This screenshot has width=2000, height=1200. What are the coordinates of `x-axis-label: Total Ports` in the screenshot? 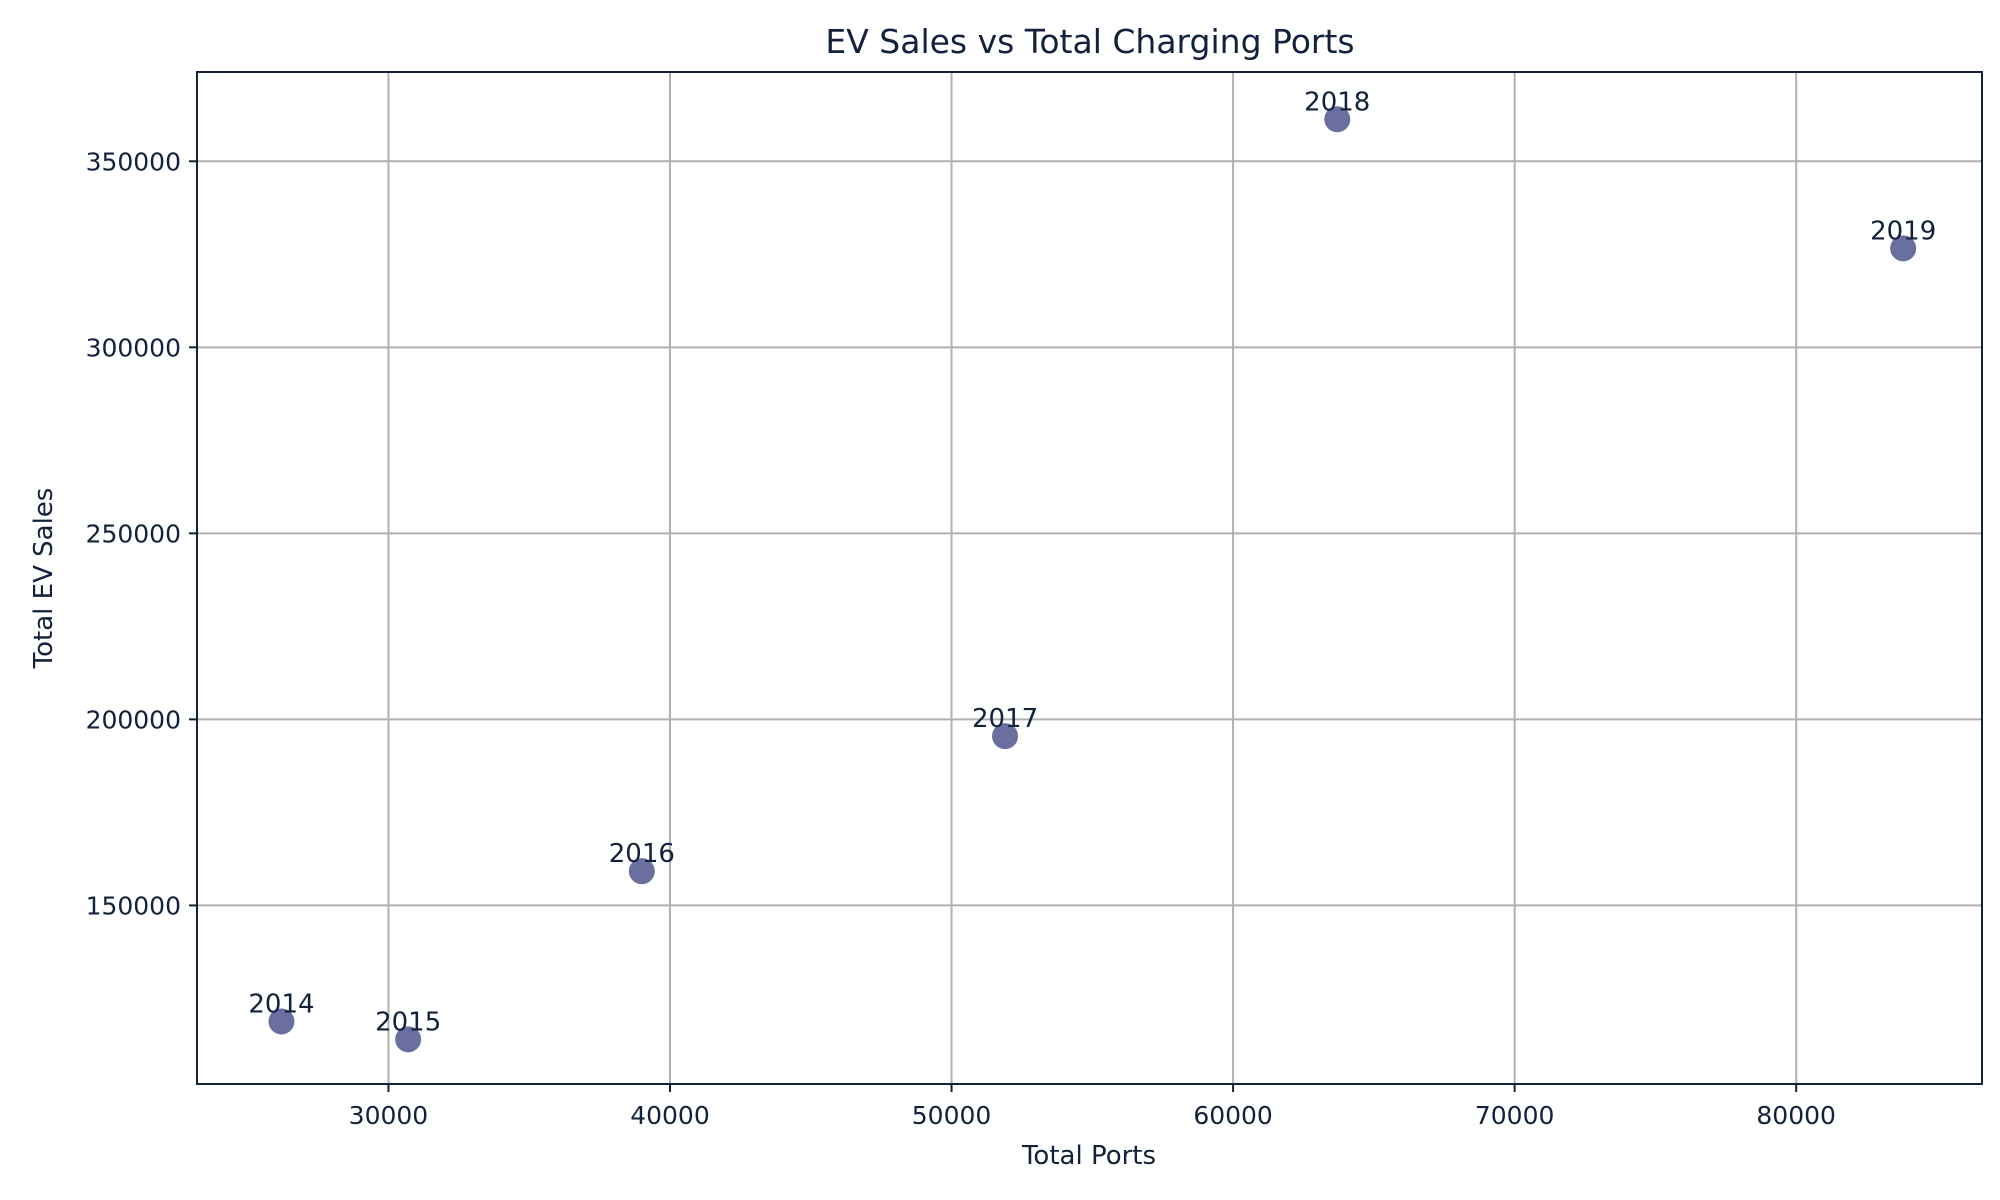 It's located at (1088, 1156).